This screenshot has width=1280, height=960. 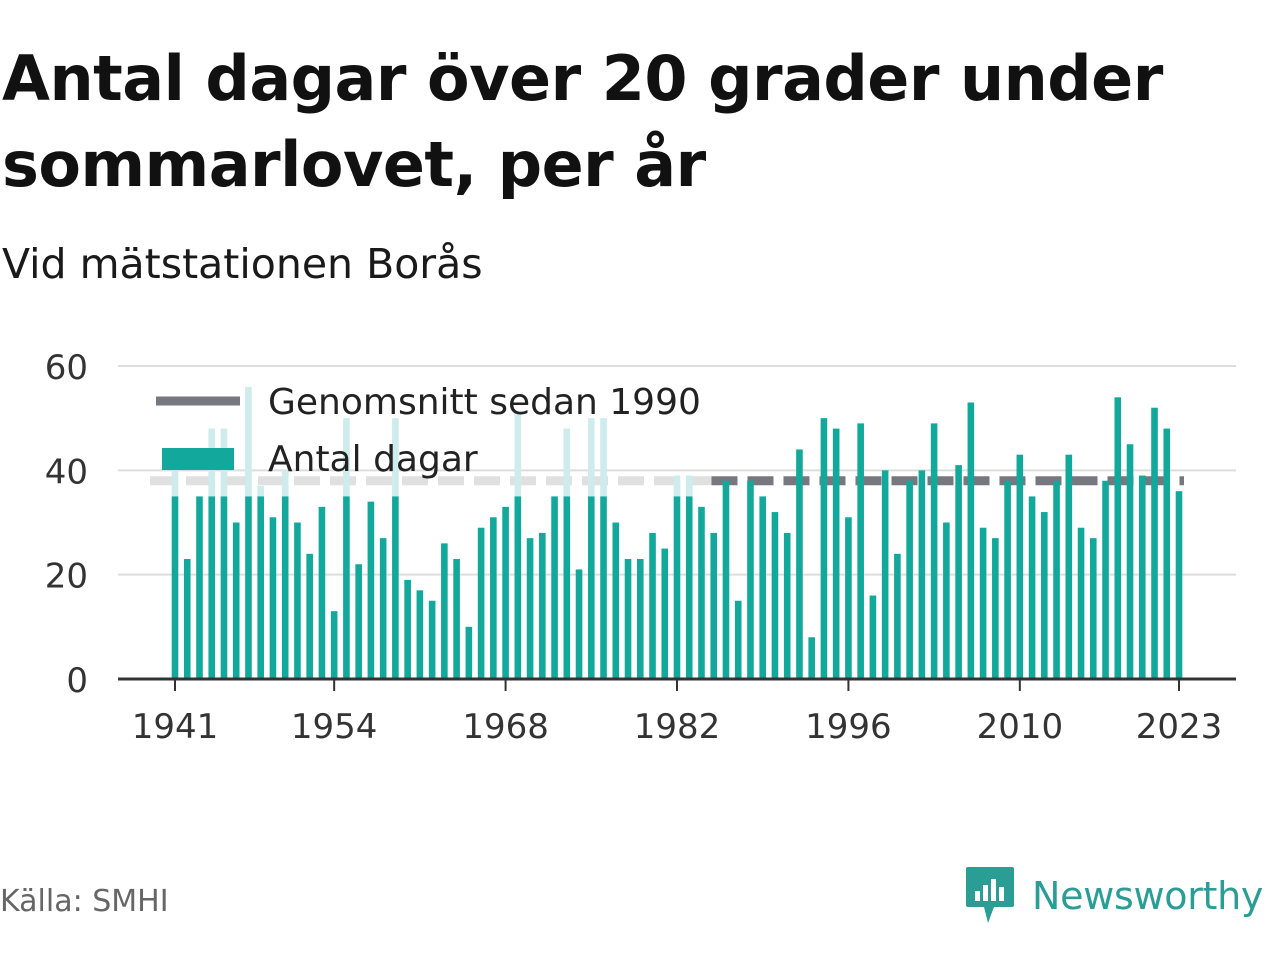 What do you see at coordinates (677, 727) in the screenshot?
I see `x-tick-label: 1982` at bounding box center [677, 727].